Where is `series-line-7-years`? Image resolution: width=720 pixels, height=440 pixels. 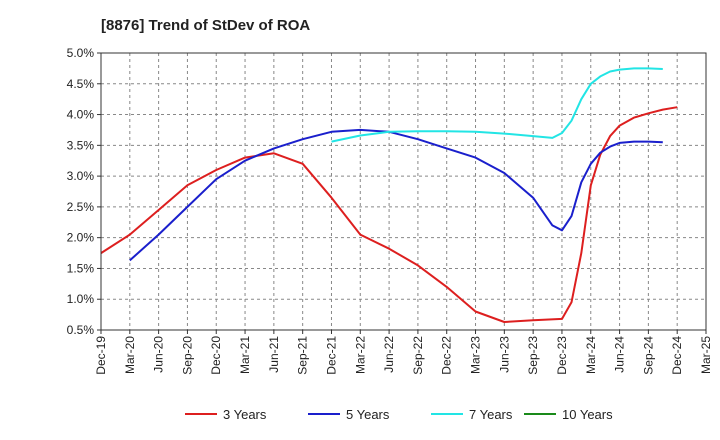 series-line-7-years is located at coordinates (497, 105).